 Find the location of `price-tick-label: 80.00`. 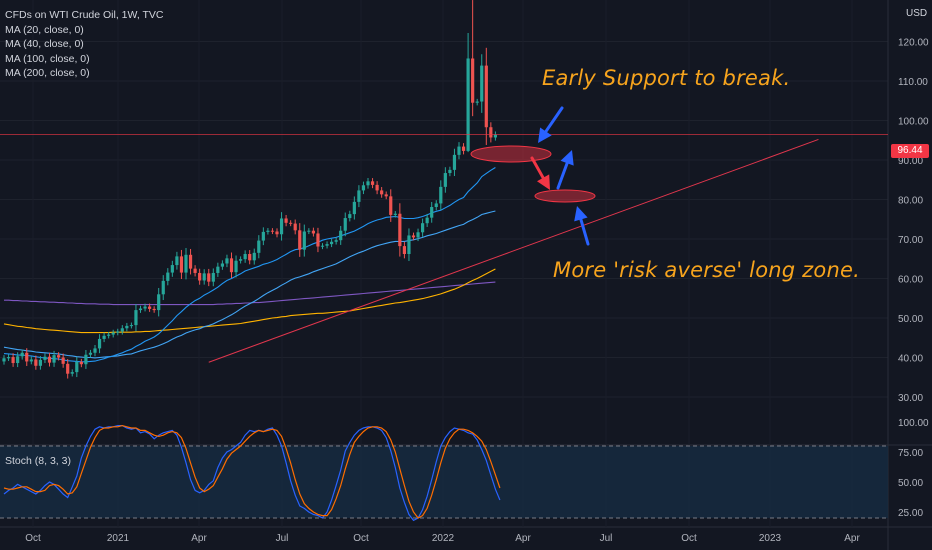

price-tick-label: 80.00 is located at coordinates (910, 201).